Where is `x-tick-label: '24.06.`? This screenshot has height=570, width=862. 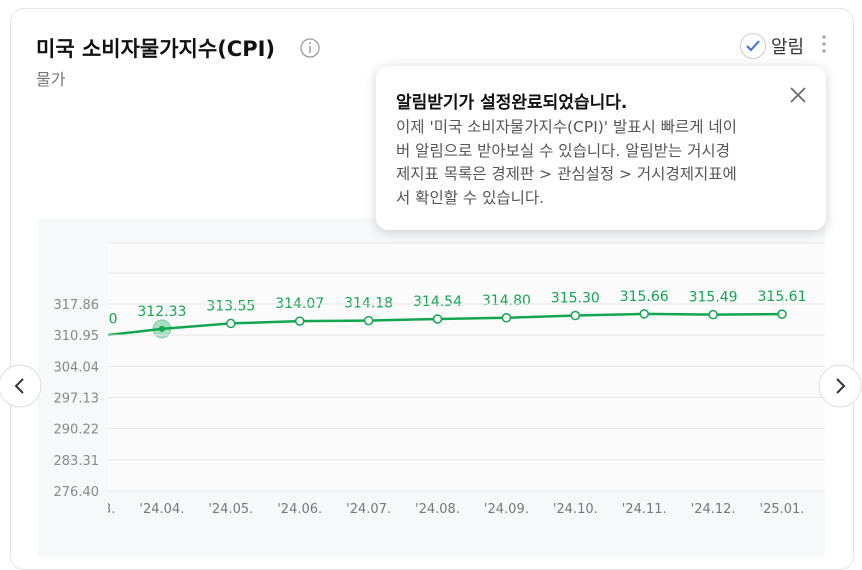 x-tick-label: '24.06. is located at coordinates (299, 509).